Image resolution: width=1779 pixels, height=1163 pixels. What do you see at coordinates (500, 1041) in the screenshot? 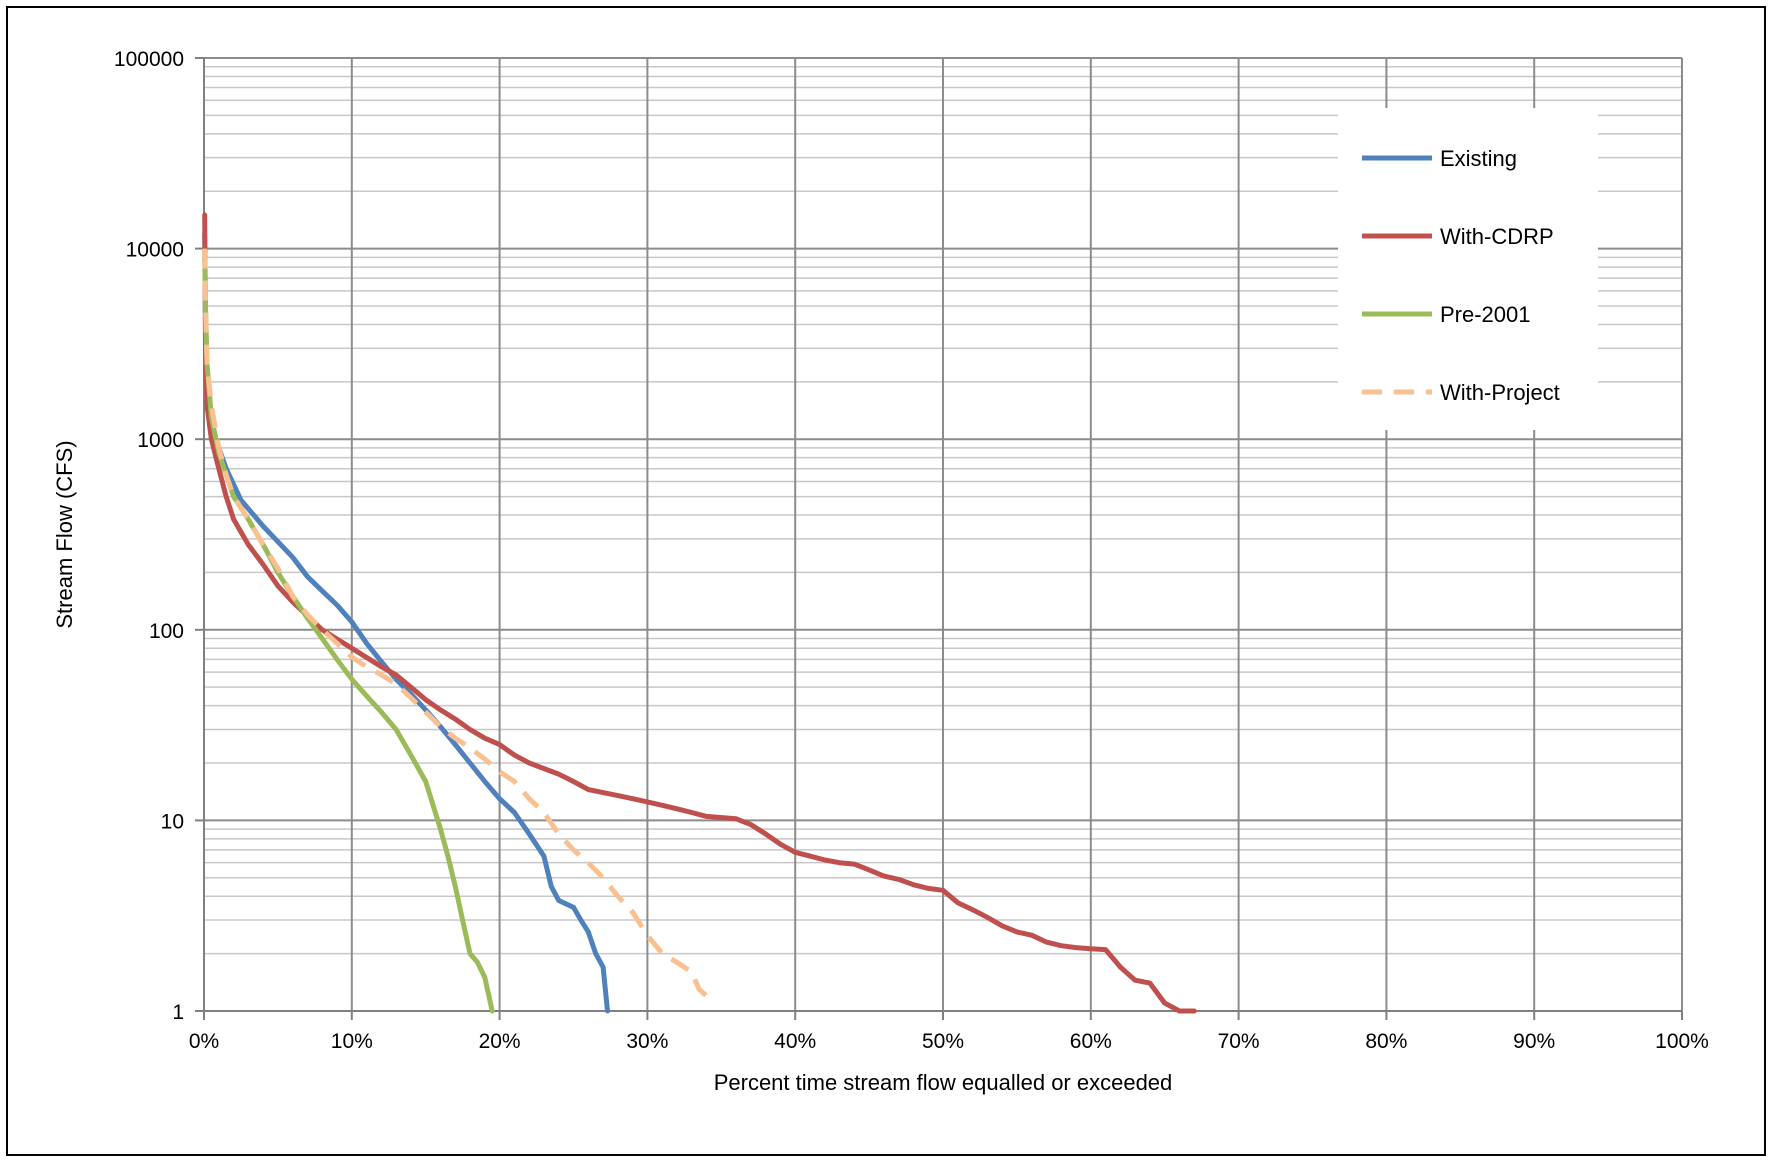
I see `x-tick-label: 20%` at bounding box center [500, 1041].